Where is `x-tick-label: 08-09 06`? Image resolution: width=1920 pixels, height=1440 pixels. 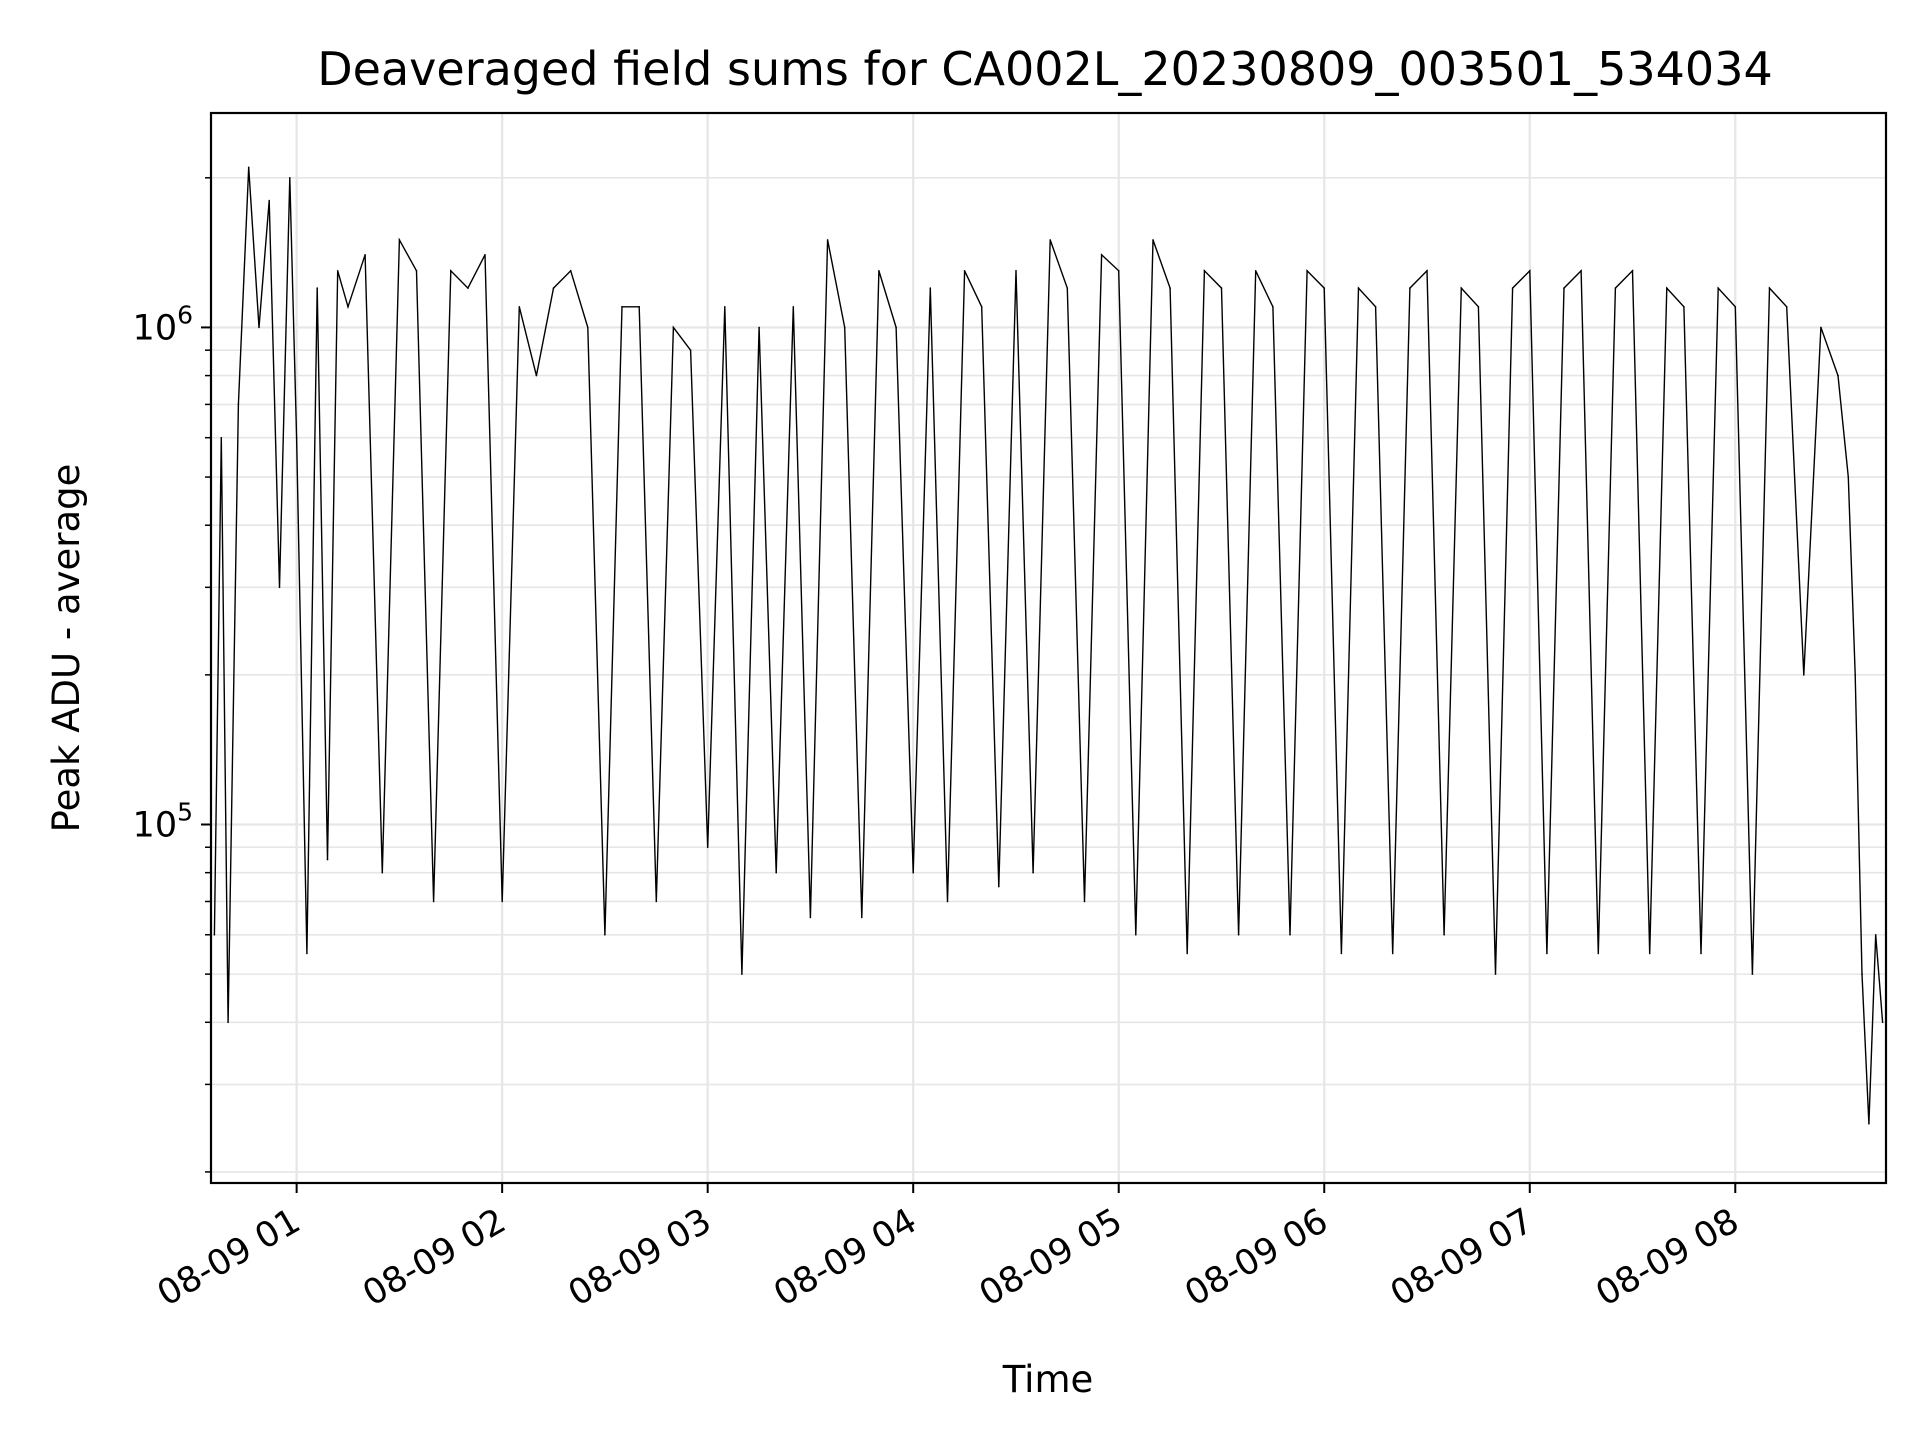 x-tick-label: 08-09 06 is located at coordinates (1256, 1257).